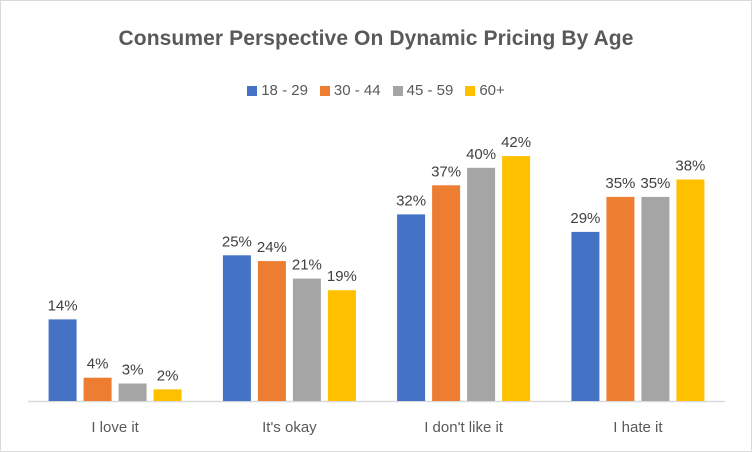  I want to click on legend: 18 - 29 30 - 44 45 - 59 60+, so click(376, 90).